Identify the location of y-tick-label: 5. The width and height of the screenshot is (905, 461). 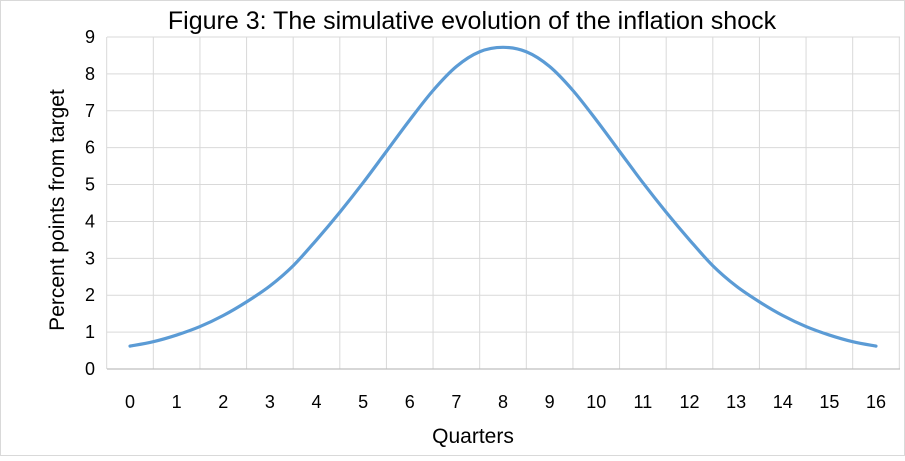
(90, 185).